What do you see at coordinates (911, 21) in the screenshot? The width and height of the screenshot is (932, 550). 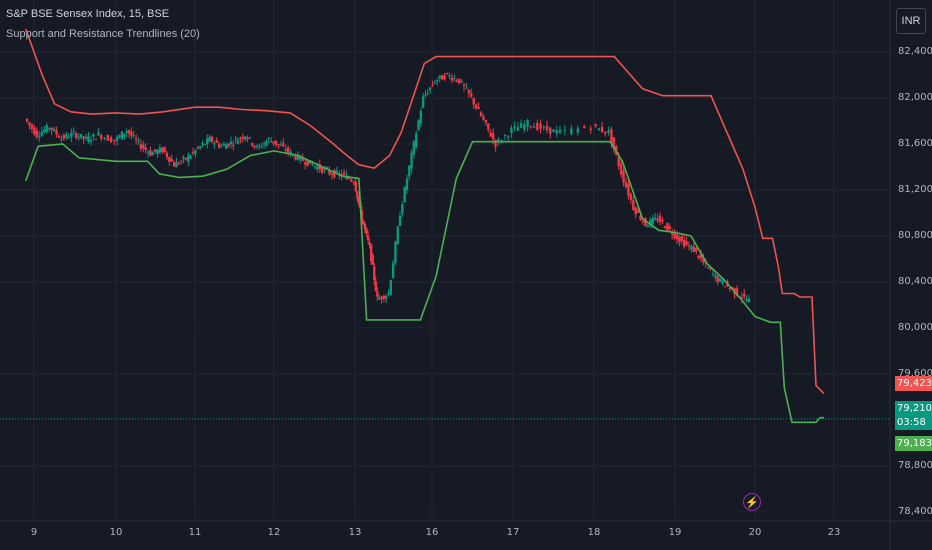 I see `currency-button: INR` at bounding box center [911, 21].